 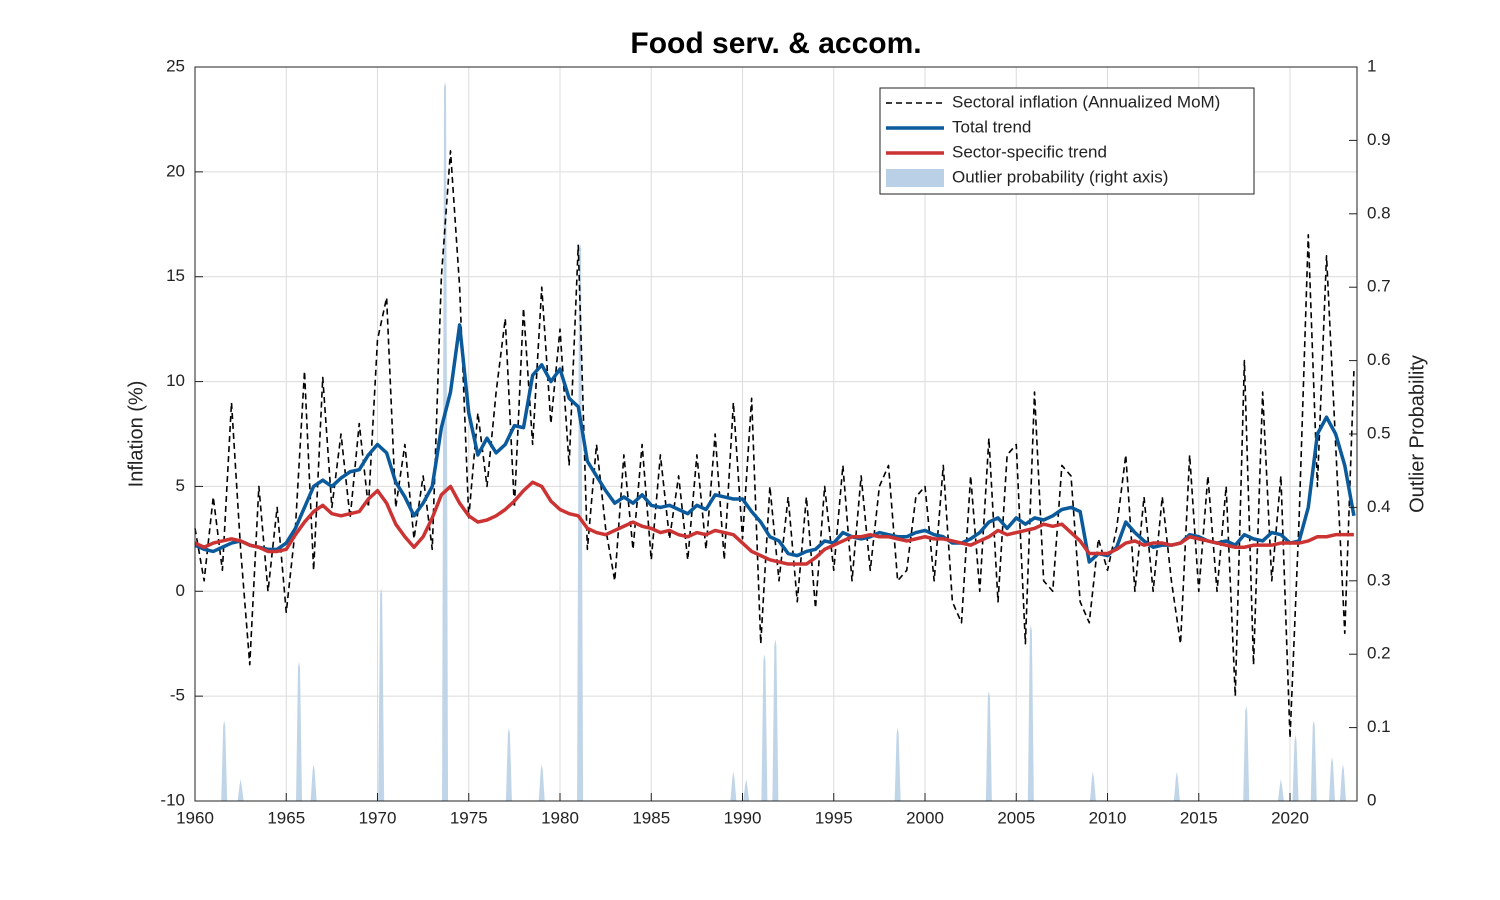 What do you see at coordinates (1379, 506) in the screenshot?
I see `y2-tick-label: 0.4` at bounding box center [1379, 506].